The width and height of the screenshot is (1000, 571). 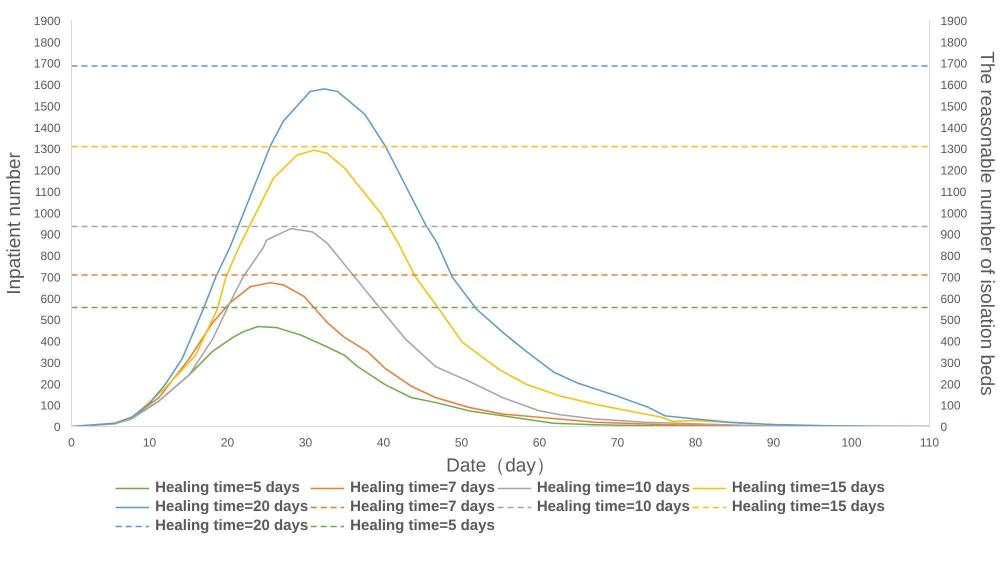 I want to click on y2-tick-label: 600, so click(x=950, y=299).